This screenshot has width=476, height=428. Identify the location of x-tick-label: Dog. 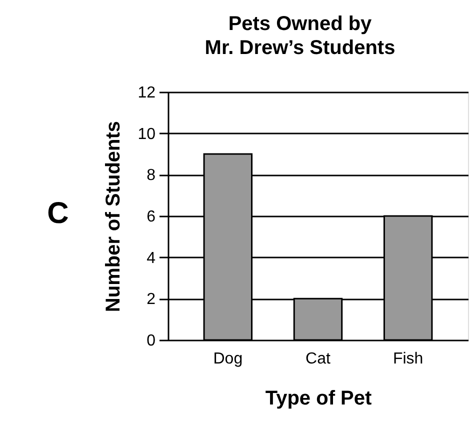
(228, 359).